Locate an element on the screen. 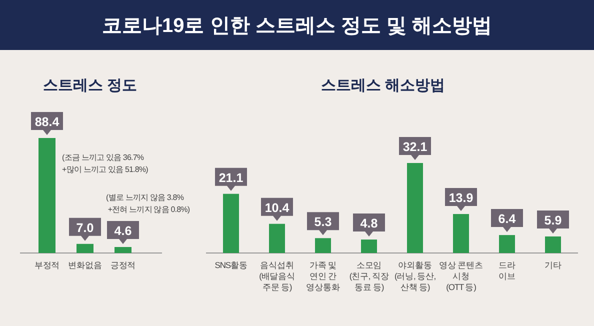  data-label: 88.4 is located at coordinates (47, 122).